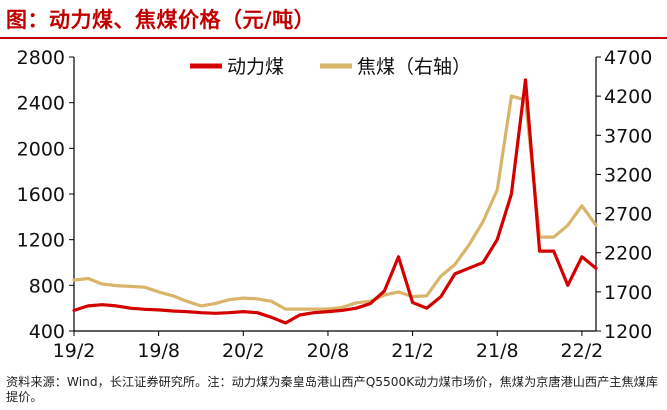 The width and height of the screenshot is (667, 410). I want to click on right-axis-ticks: 1200 1700 2200 2700 3200 3700 4200 4700, so click(624, 195).